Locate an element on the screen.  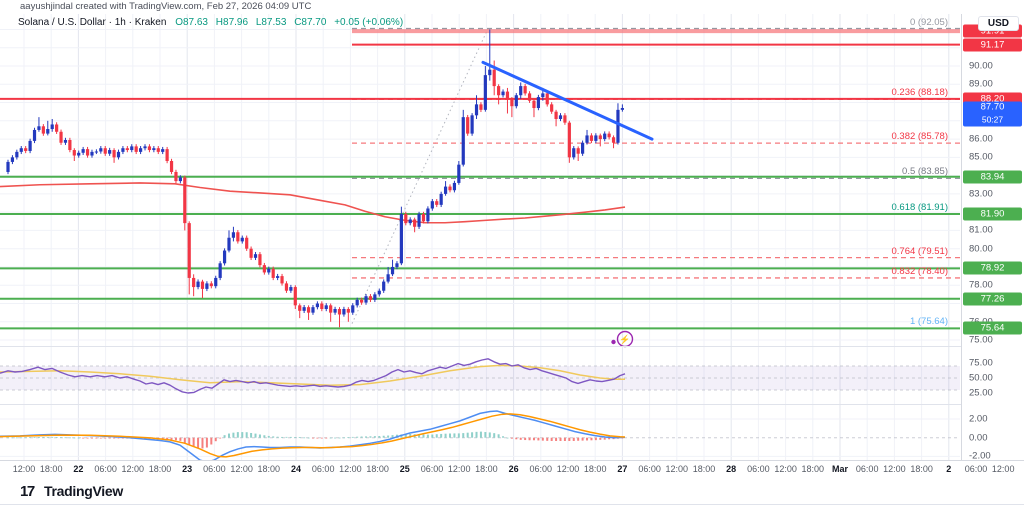
macd-histogram is located at coordinates (315, 440).